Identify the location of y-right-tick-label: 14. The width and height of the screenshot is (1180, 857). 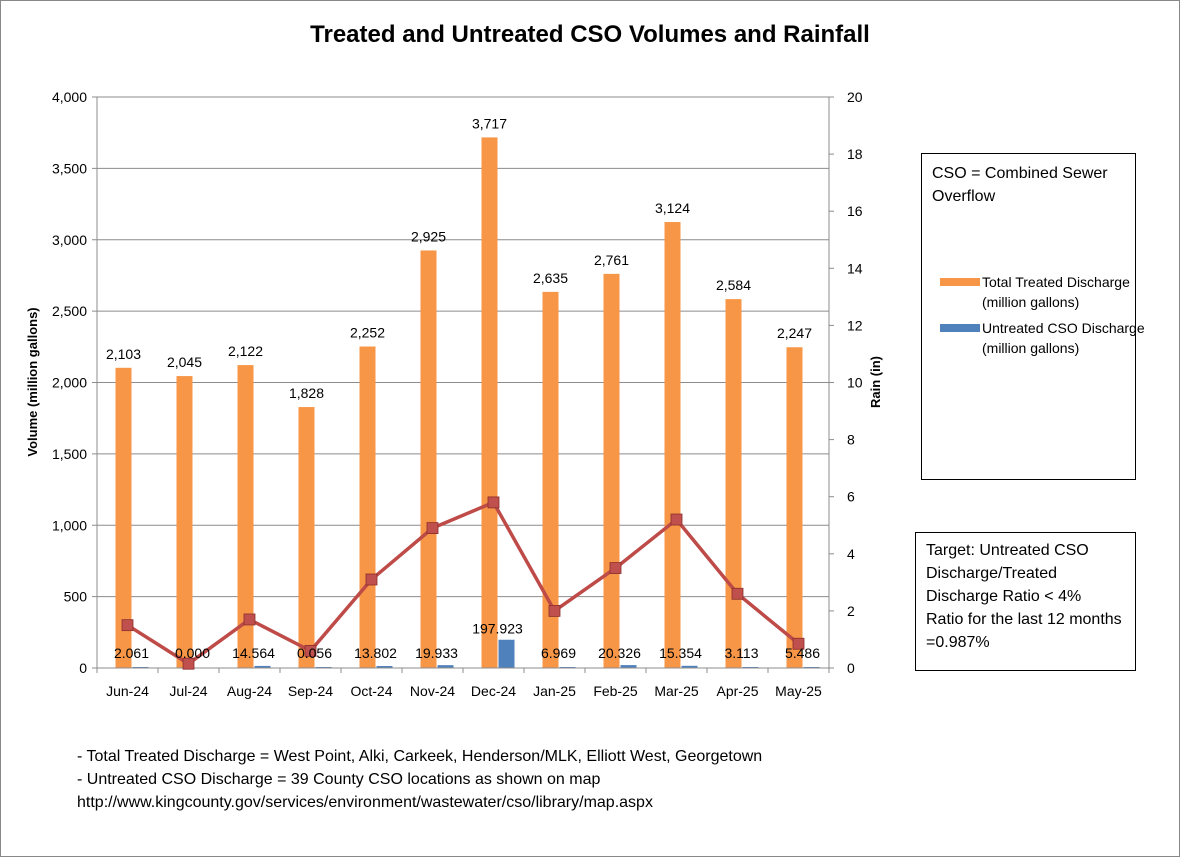
(855, 268).